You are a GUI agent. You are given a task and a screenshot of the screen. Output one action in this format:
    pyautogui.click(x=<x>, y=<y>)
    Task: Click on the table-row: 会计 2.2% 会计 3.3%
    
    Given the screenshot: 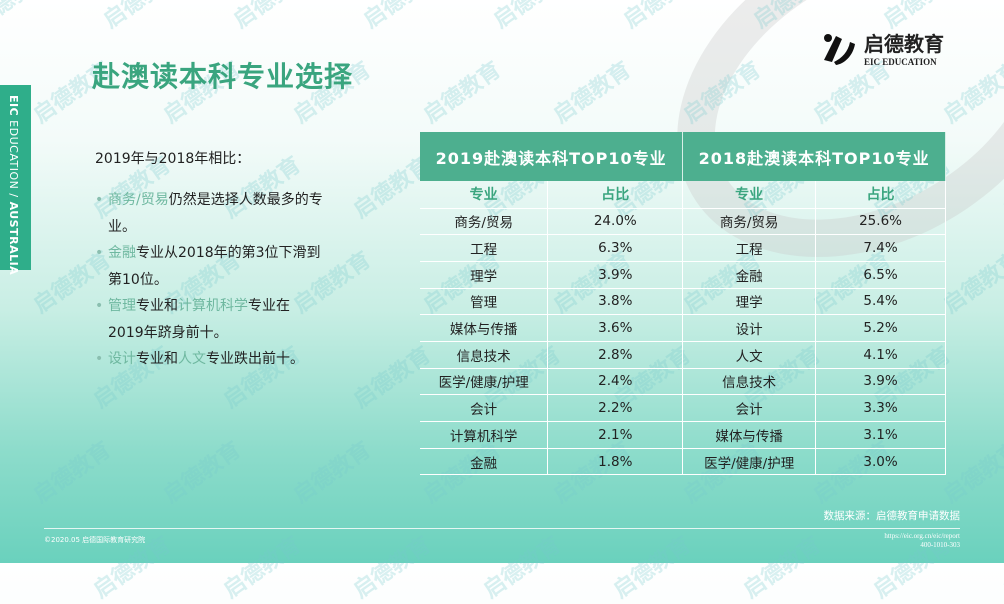 What is the action you would take?
    pyautogui.click(x=683, y=408)
    